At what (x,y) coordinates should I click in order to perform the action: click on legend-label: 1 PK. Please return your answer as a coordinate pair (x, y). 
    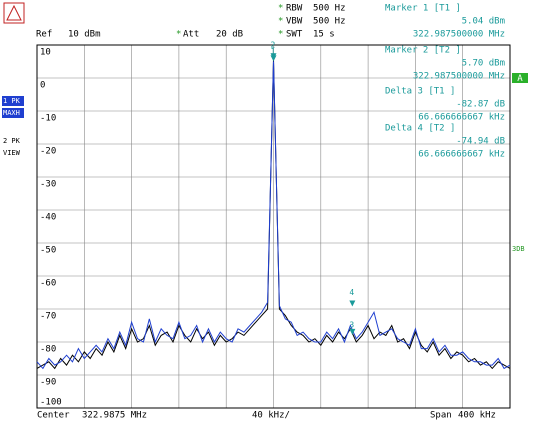
    Looking at the image, I should click on (12, 101).